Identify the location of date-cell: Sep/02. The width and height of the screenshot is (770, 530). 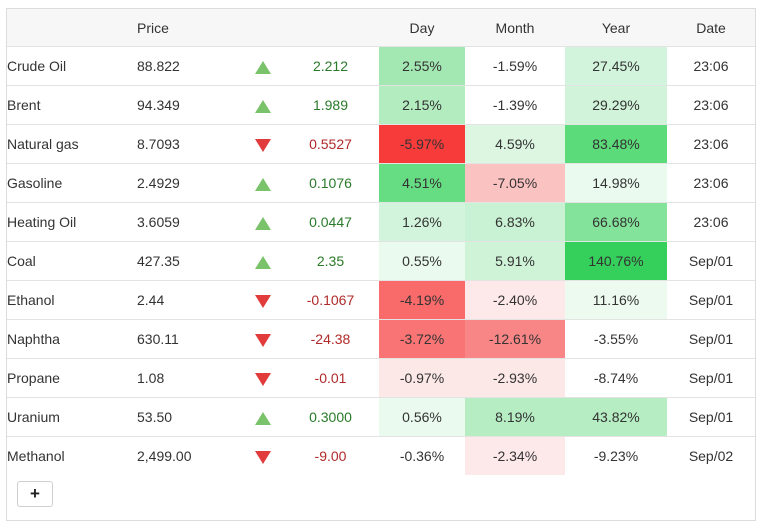
(711, 455).